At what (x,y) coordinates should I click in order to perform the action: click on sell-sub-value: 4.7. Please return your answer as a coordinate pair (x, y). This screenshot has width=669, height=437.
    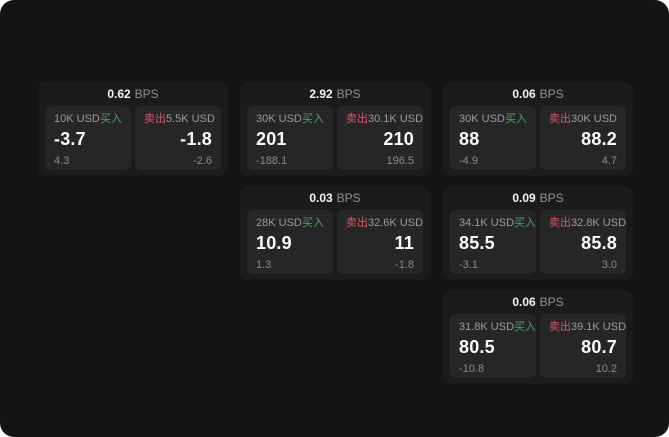
    Looking at the image, I should click on (609, 161).